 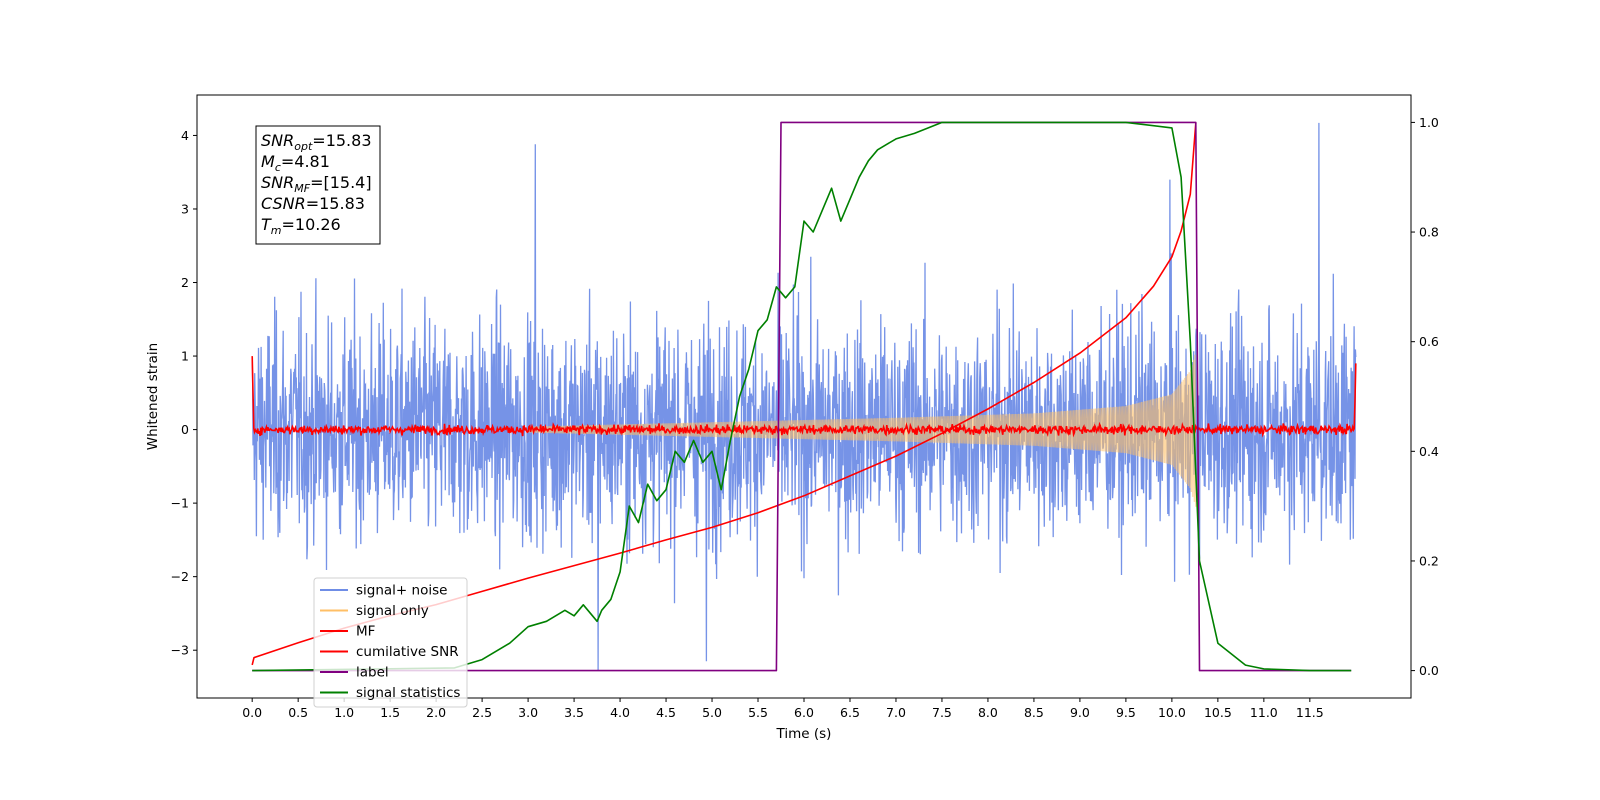 What do you see at coordinates (401, 591) in the screenshot?
I see `legend-label: signal+ noise` at bounding box center [401, 591].